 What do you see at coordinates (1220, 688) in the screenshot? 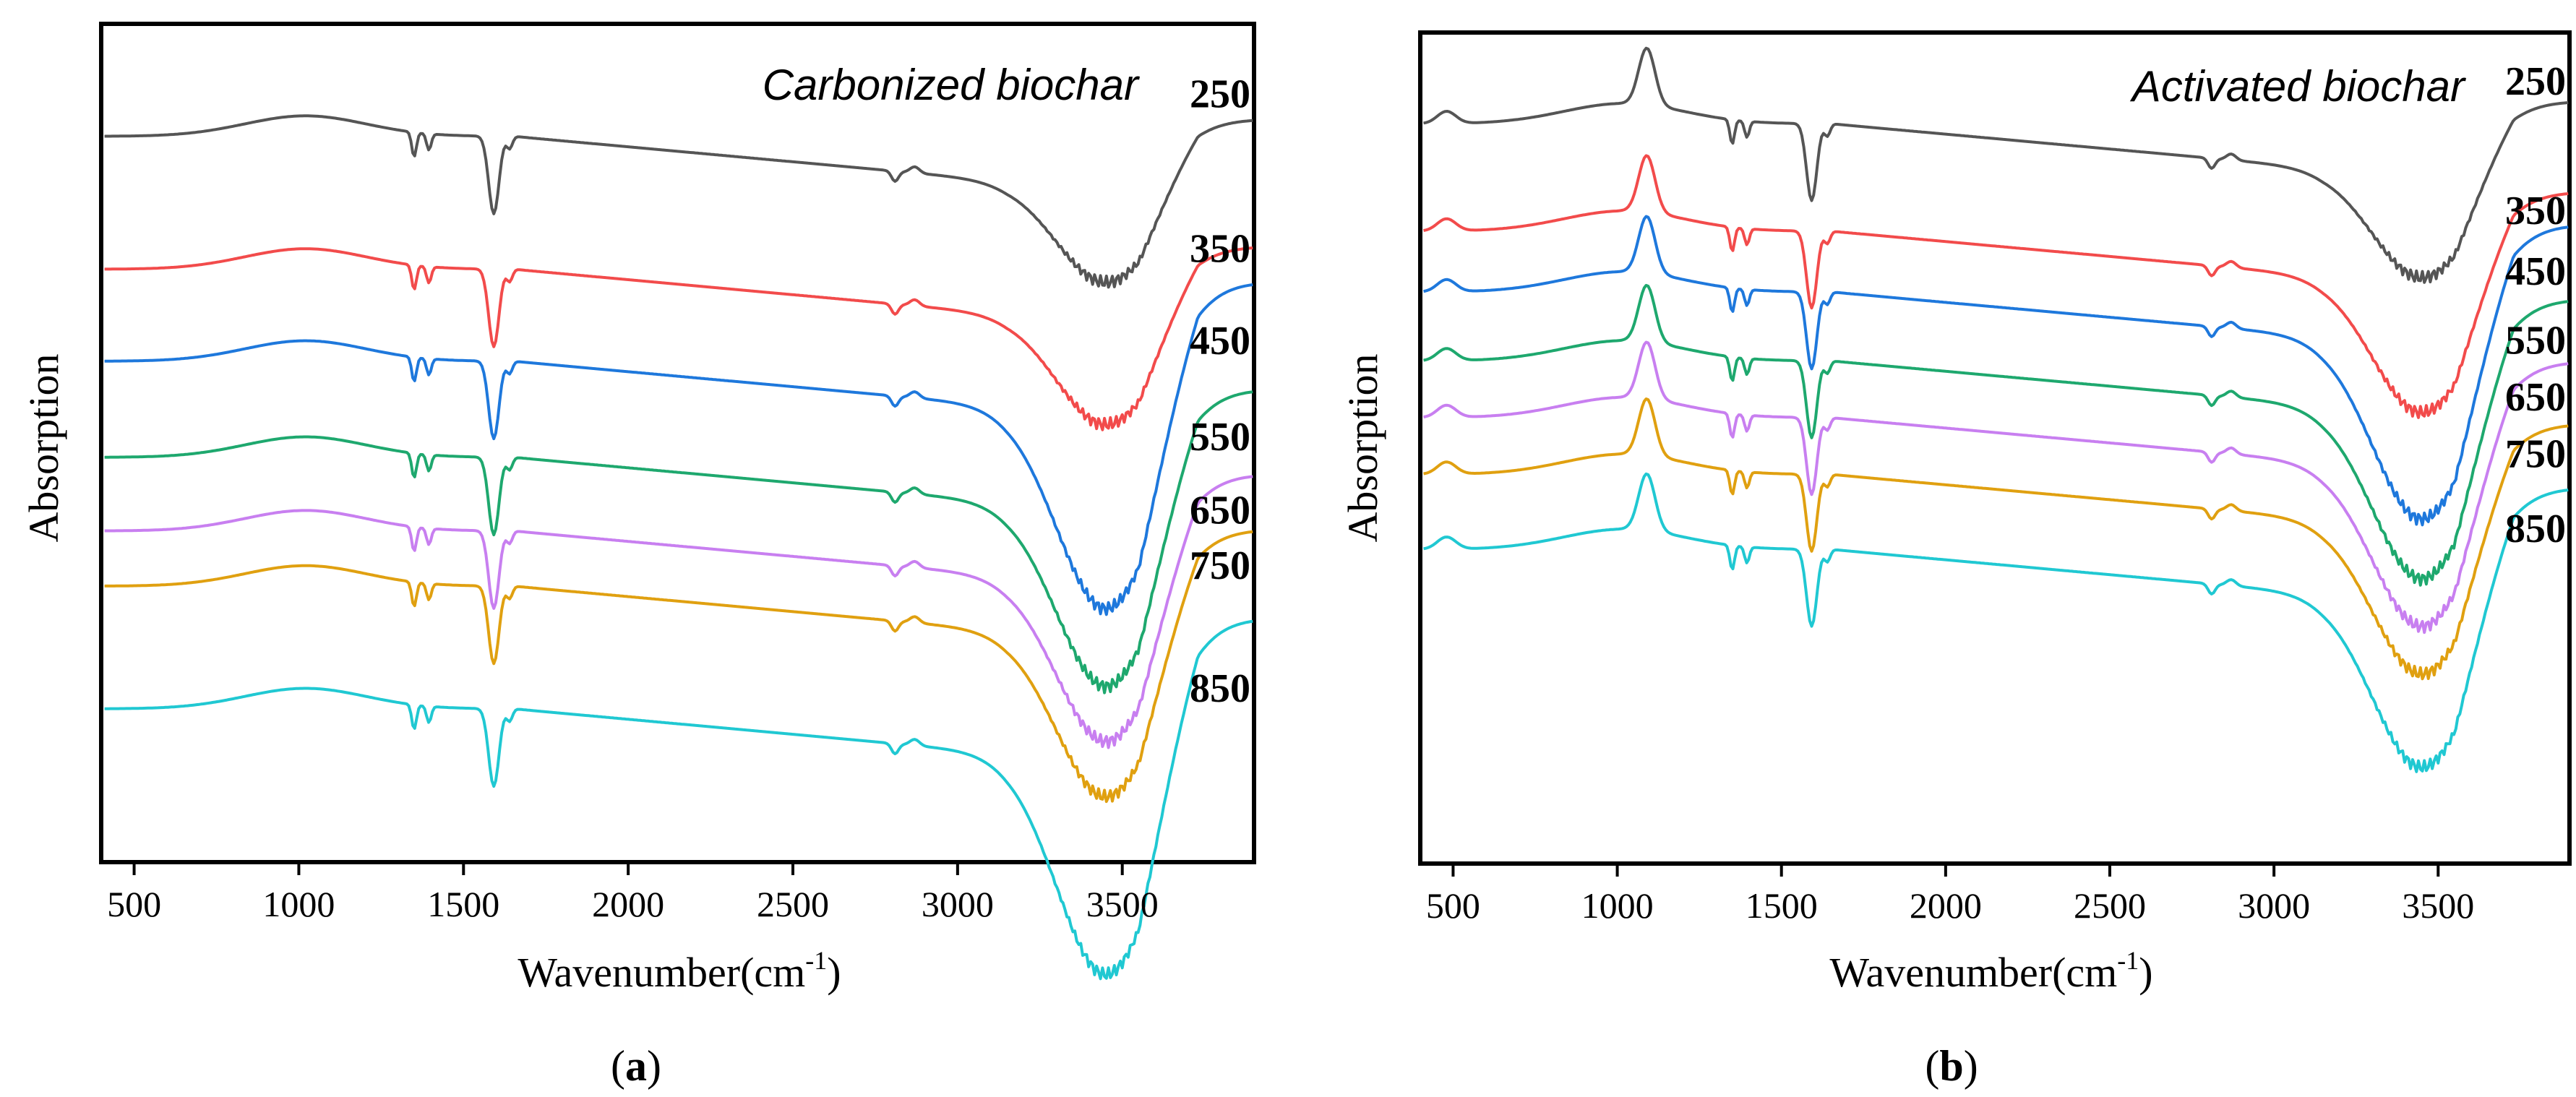
I see `series-label-0-850: 850` at bounding box center [1220, 688].